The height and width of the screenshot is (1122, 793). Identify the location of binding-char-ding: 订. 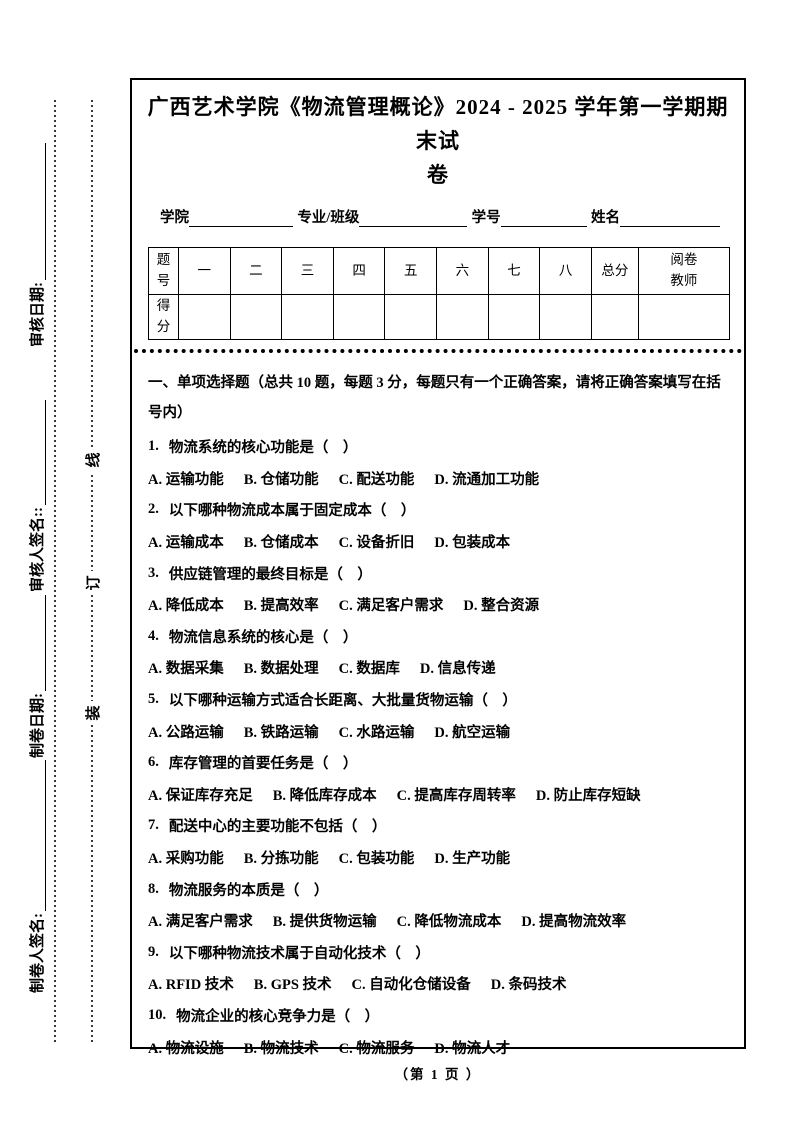
(92, 583).